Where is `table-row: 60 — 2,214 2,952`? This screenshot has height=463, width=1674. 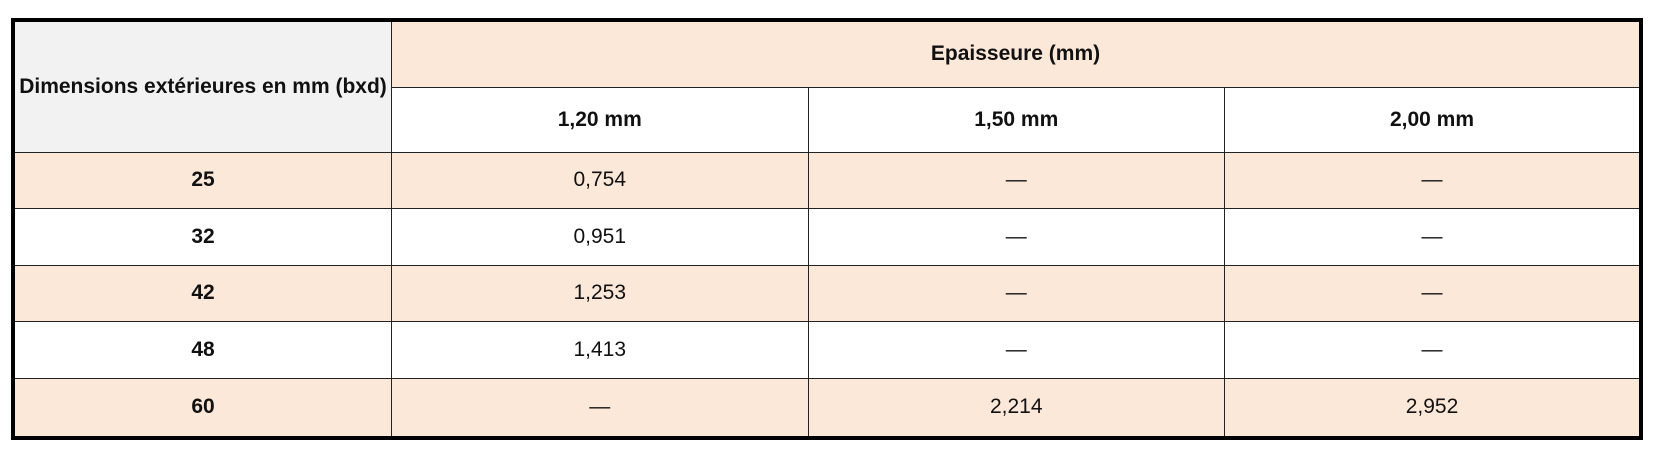 table-row: 60 — 2,214 2,952 is located at coordinates (827, 408).